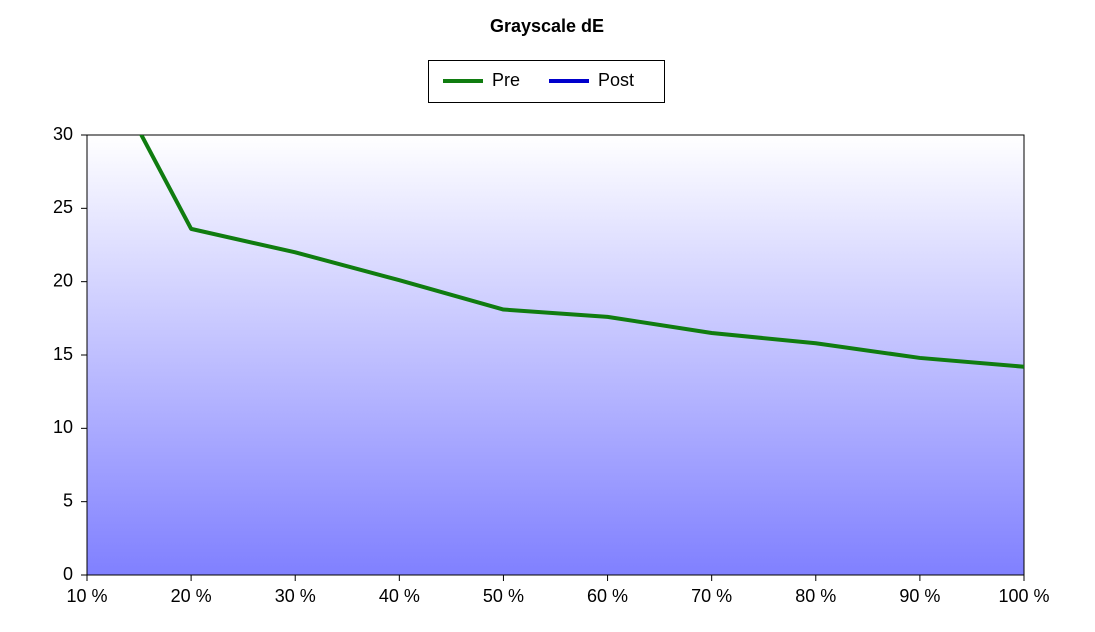 The height and width of the screenshot is (632, 1095). Describe the element at coordinates (295, 596) in the screenshot. I see `x-tick-label: 30 %` at that location.